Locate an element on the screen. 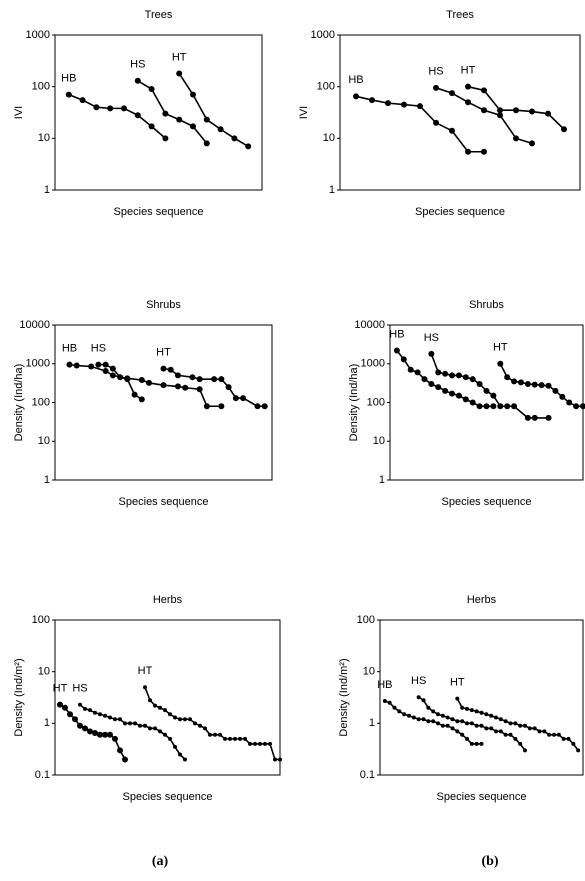  y-tick-label: 1 is located at coordinates (47, 723).